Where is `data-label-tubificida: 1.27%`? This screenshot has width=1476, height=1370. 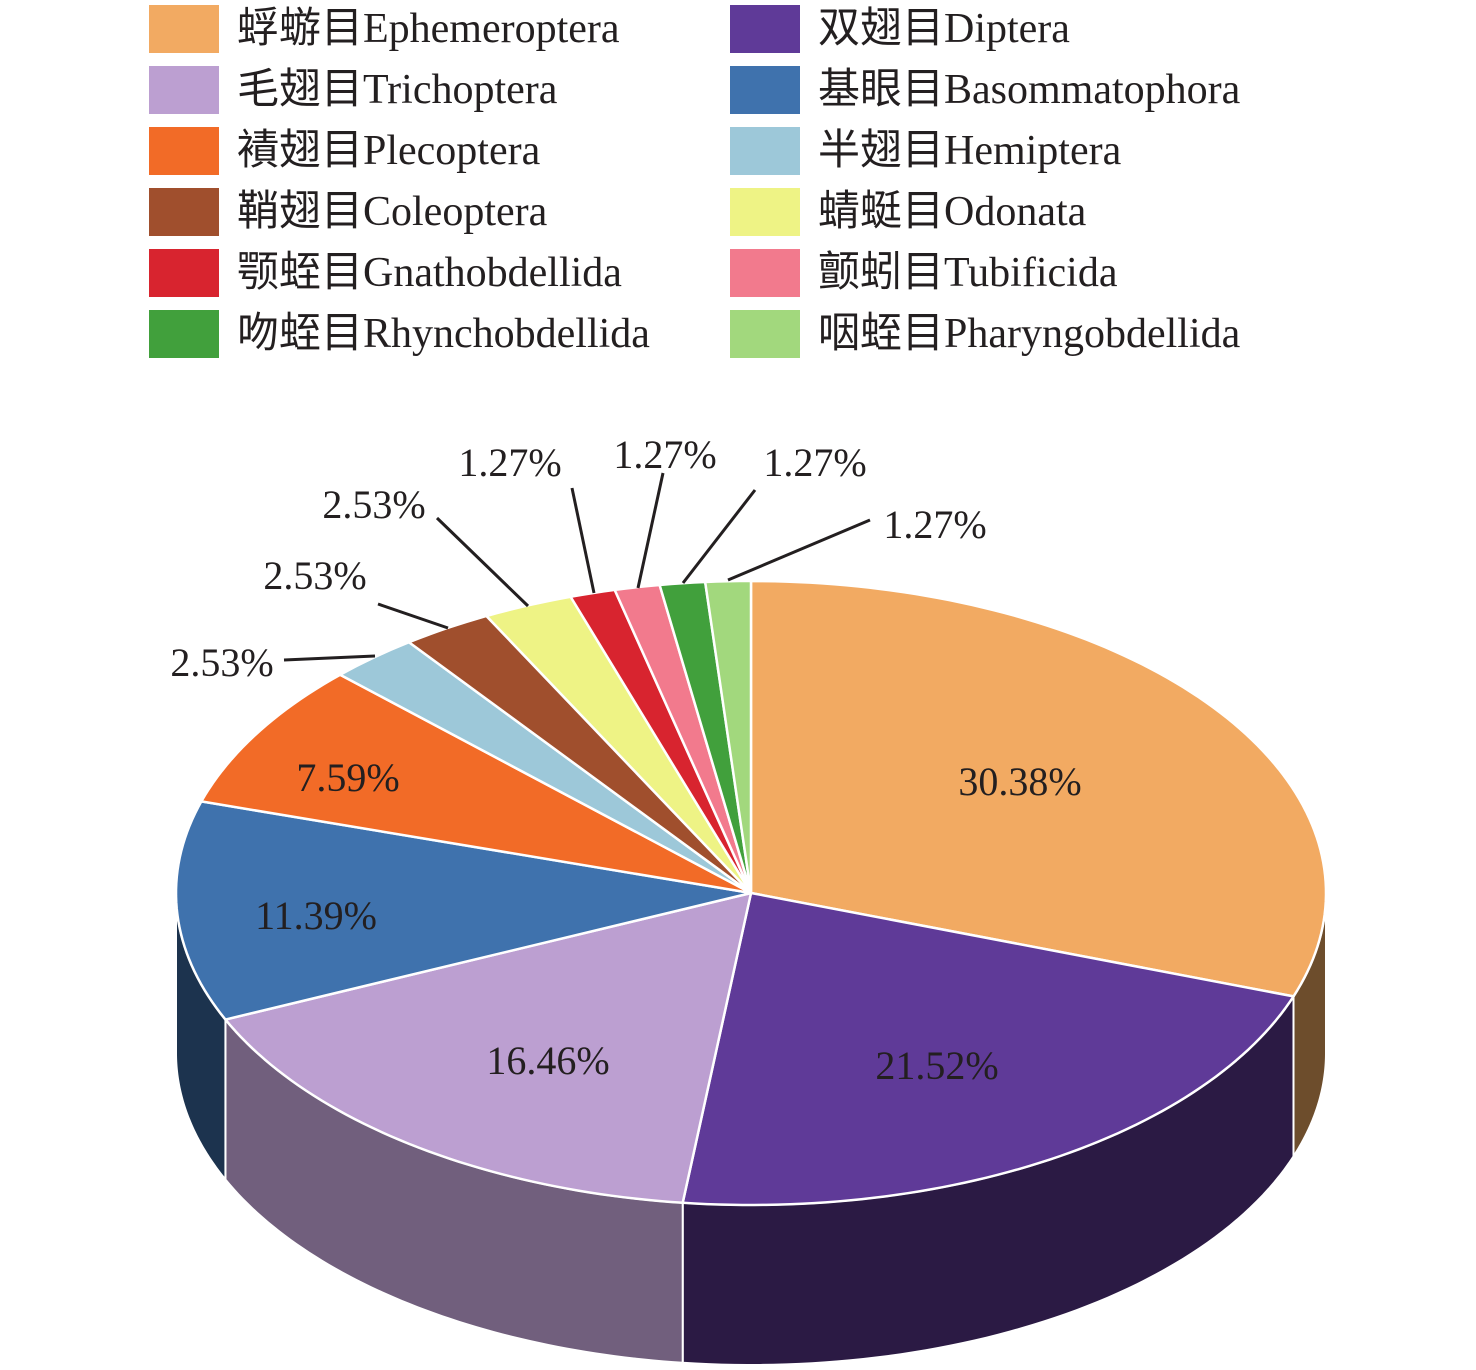
data-label-tubificida: 1.27% is located at coordinates (664, 454).